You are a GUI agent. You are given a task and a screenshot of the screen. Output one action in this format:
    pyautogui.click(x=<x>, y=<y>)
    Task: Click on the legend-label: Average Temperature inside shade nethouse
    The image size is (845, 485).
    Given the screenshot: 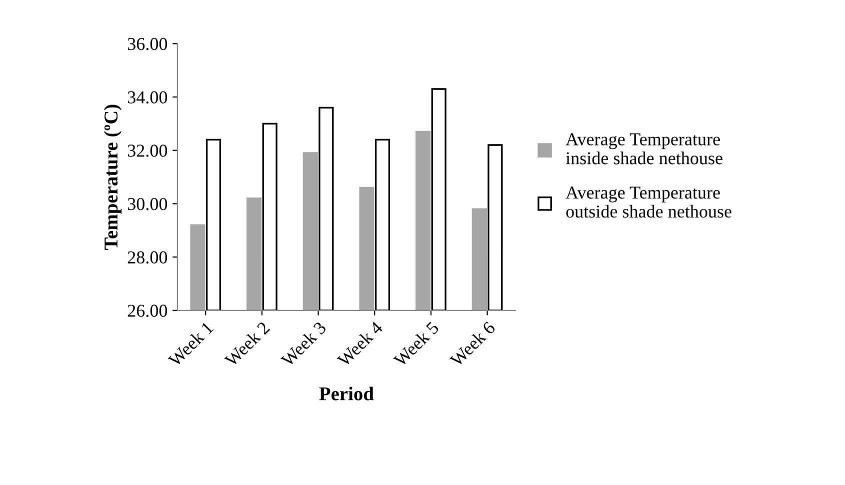 What is the action you would take?
    pyautogui.click(x=644, y=148)
    